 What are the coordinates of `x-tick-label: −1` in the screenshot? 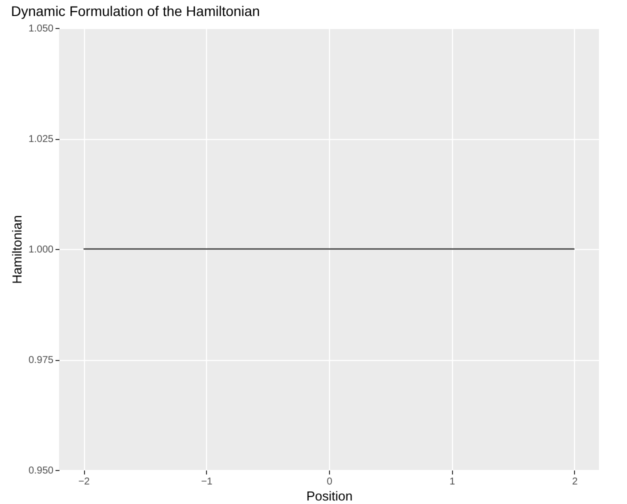 It's located at (207, 482).